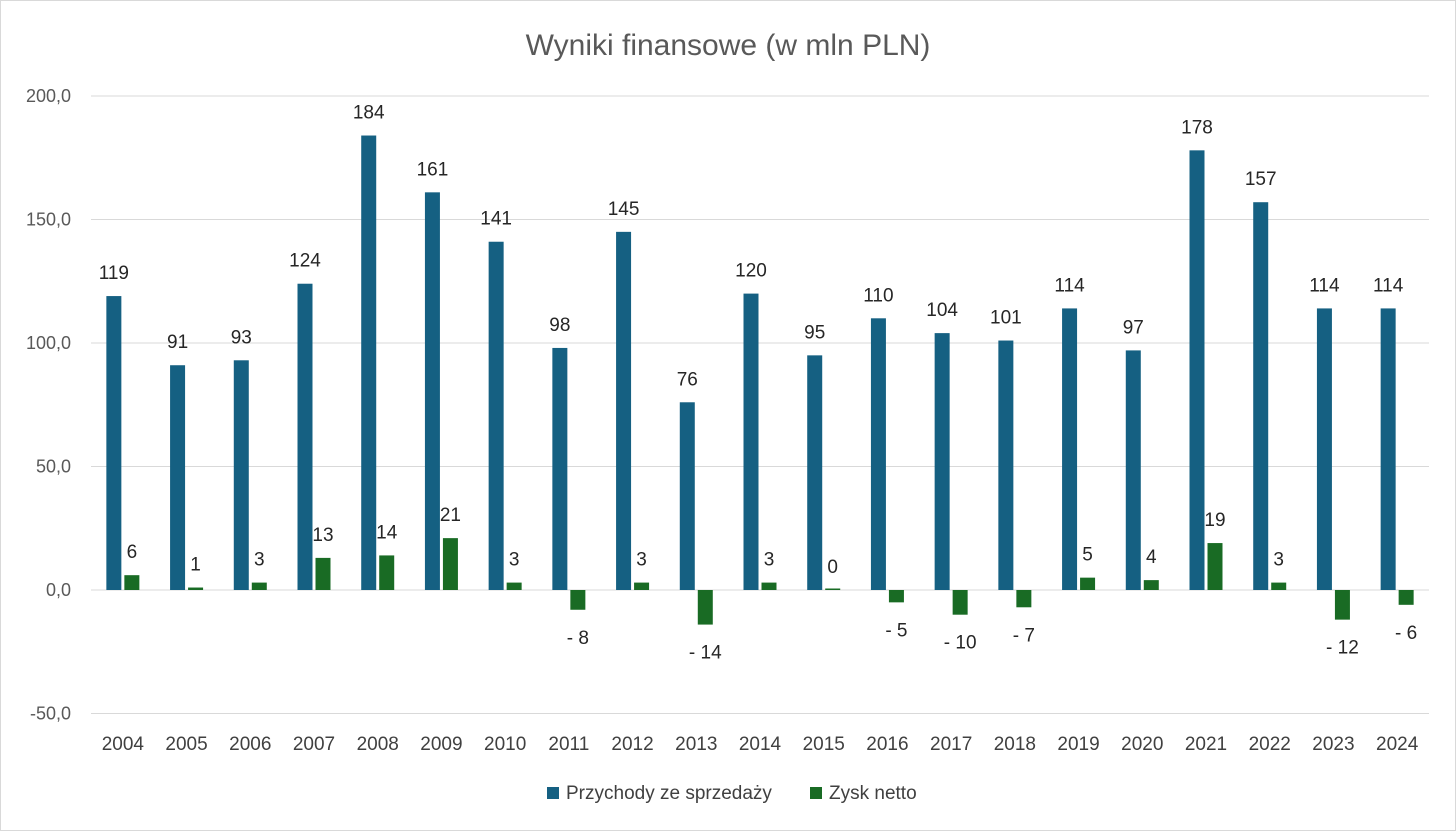  Describe the element at coordinates (48, 96) in the screenshot. I see `y-tick-label: 200,0` at that location.